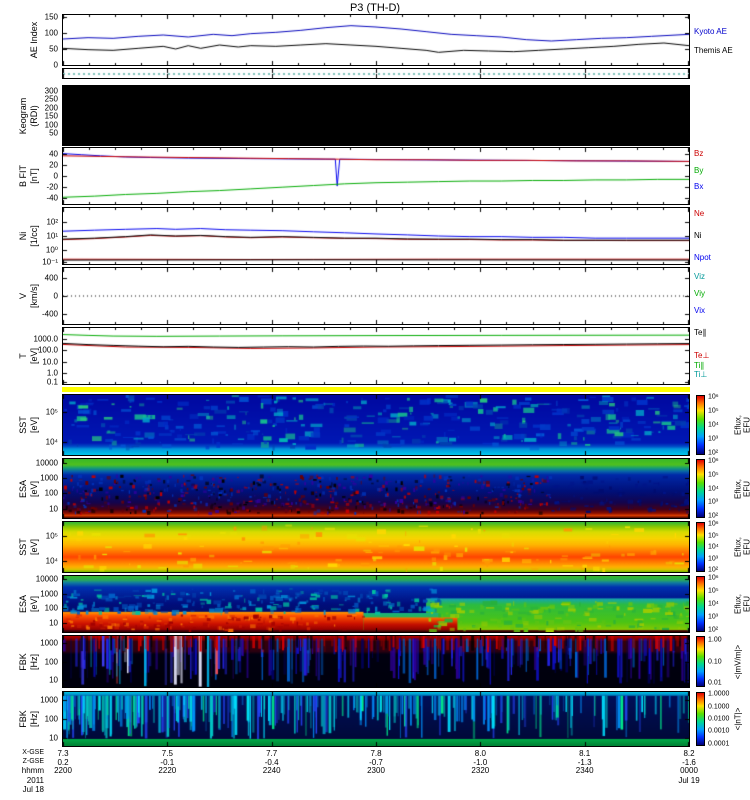  I want to click on colorbar-tick: 0.10, so click(715, 661).